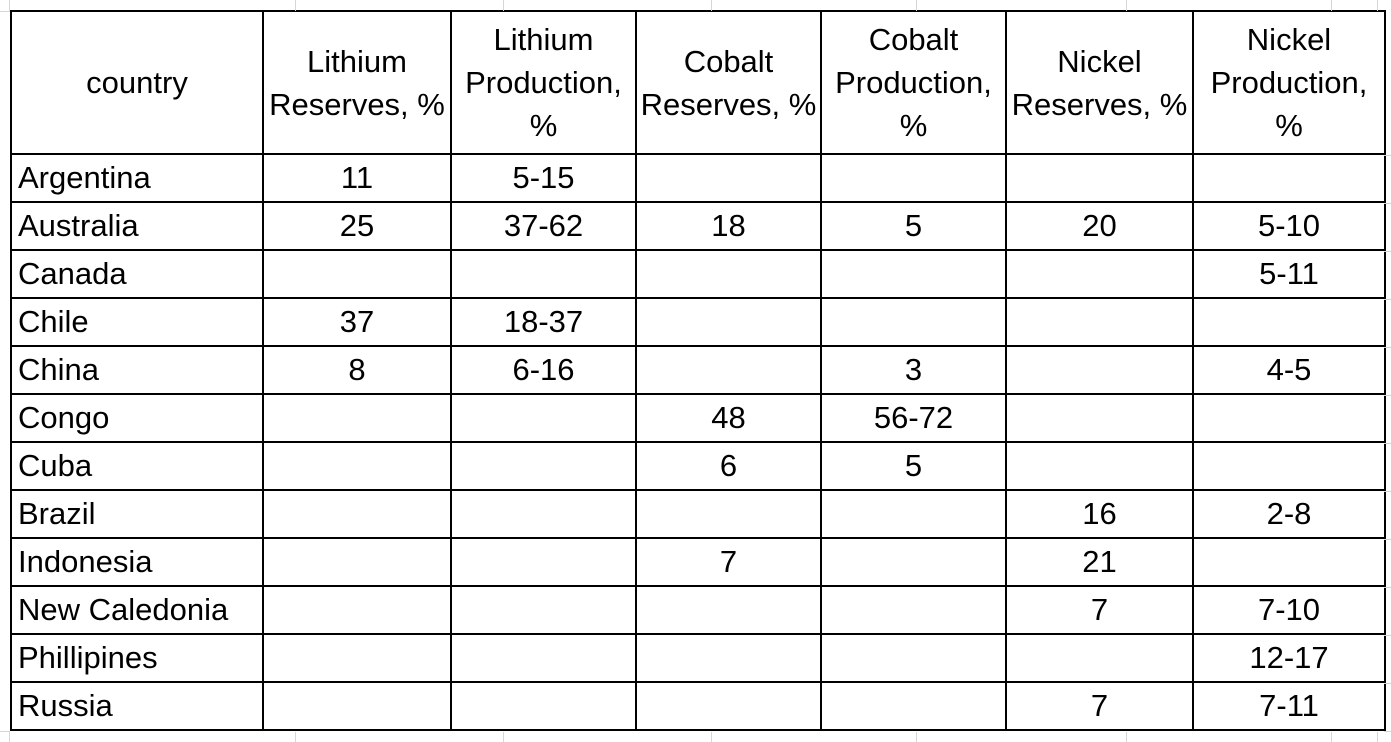 Image resolution: width=1391 pixels, height=742 pixels. I want to click on value-cell: 12-17, so click(1289, 658).